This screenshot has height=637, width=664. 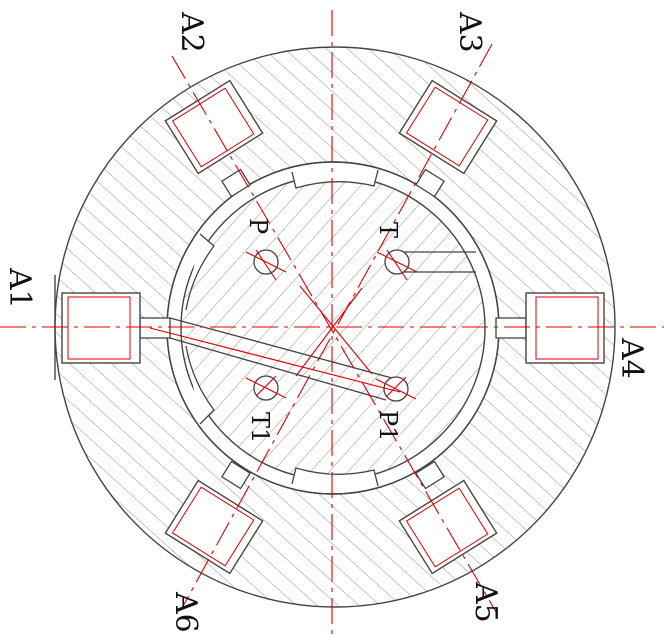 I want to click on t-passage, so click(x=437, y=262).